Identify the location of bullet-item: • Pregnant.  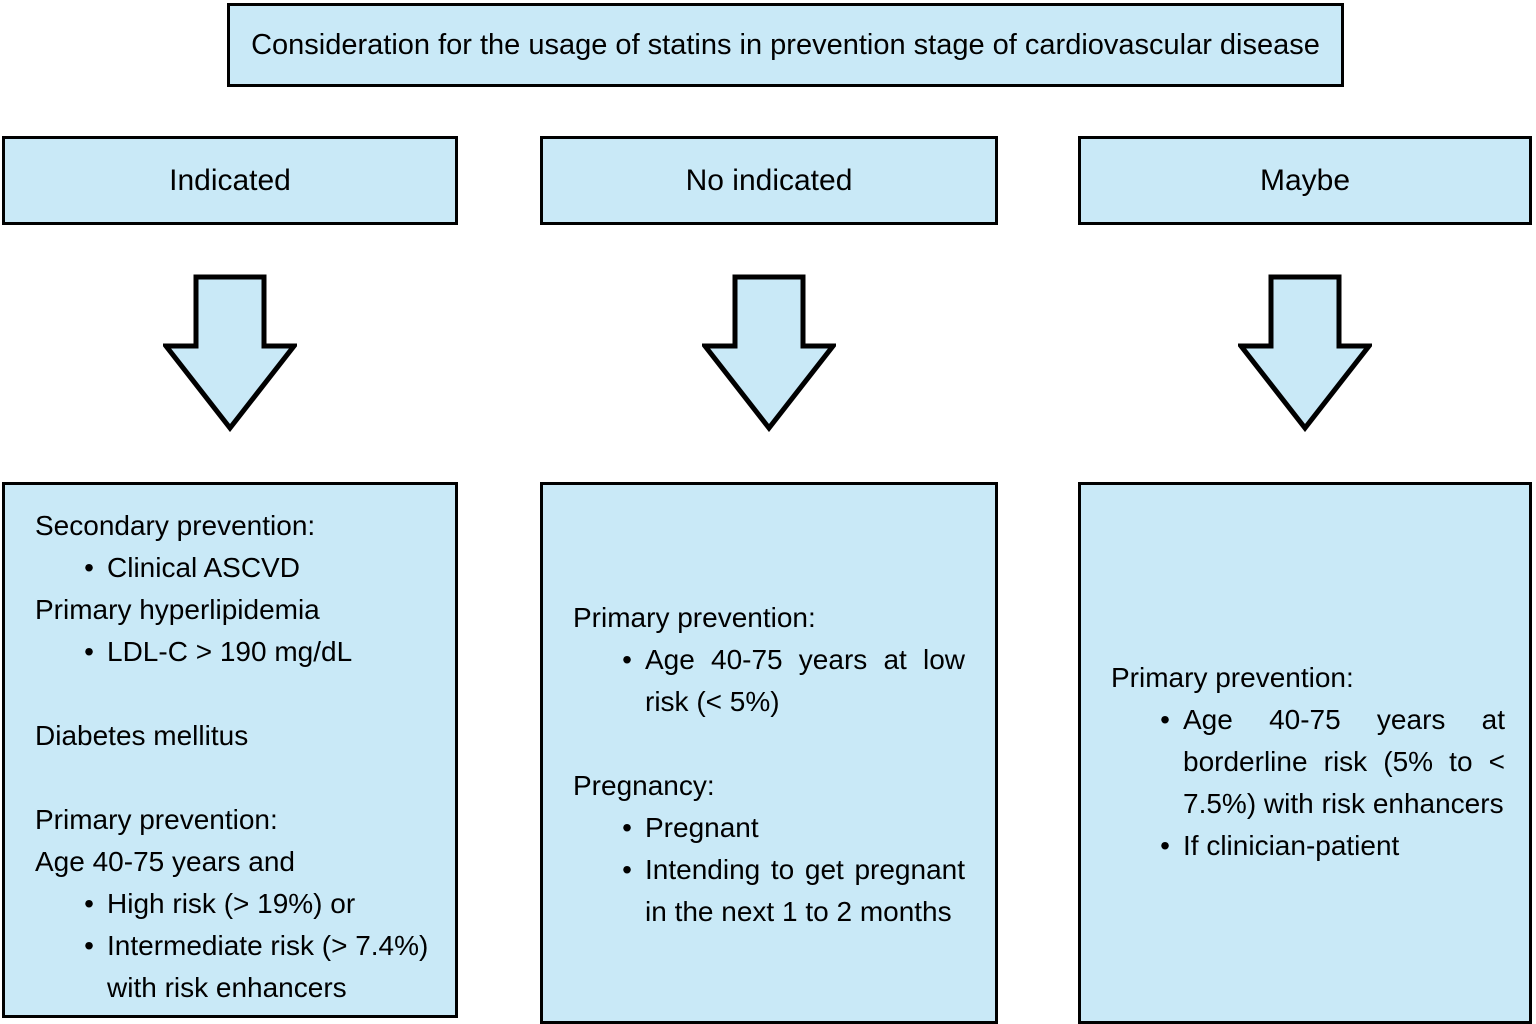
(769, 828).